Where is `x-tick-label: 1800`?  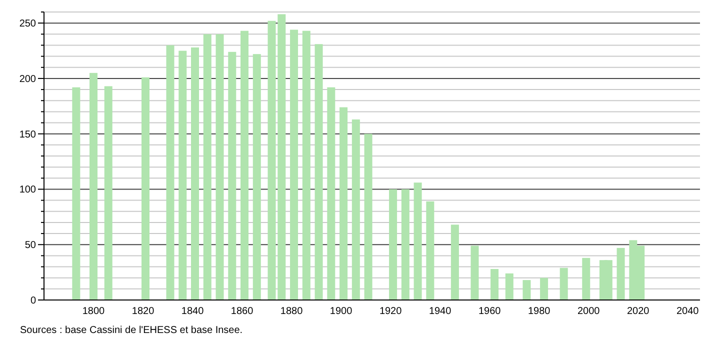
x-tick-label: 1800 is located at coordinates (94, 311).